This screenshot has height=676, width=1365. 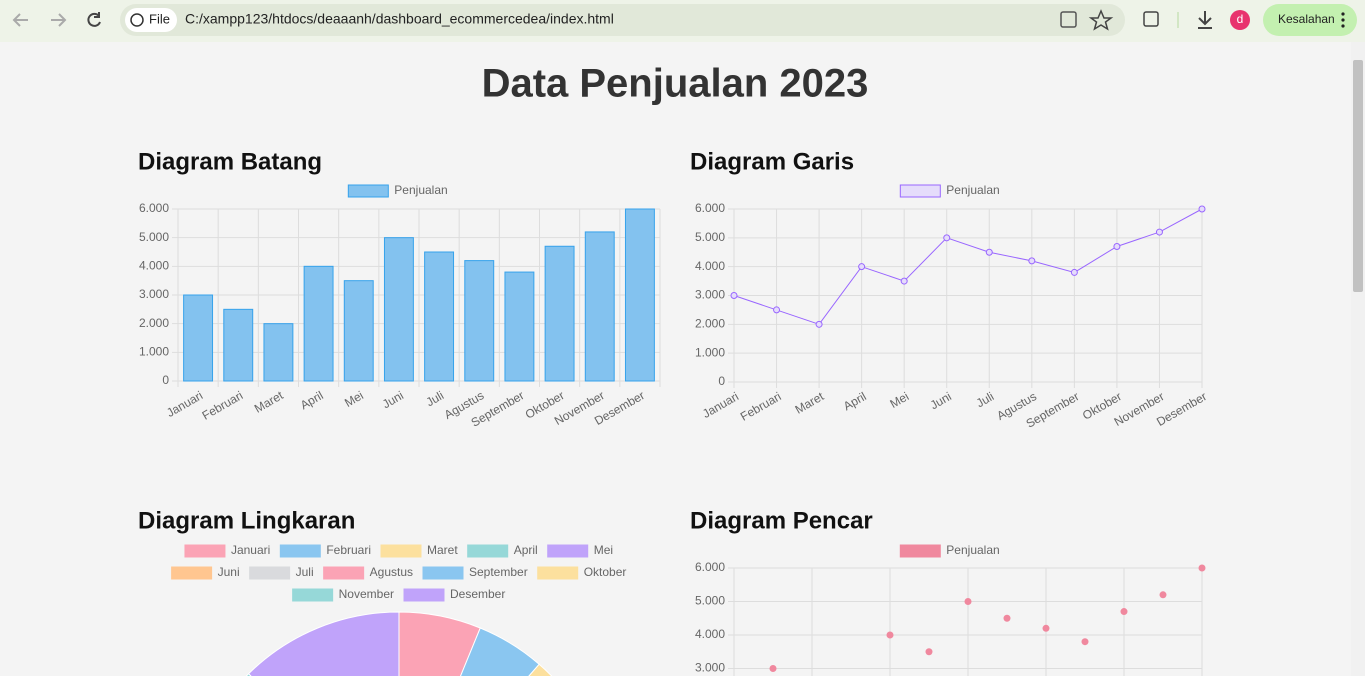 I want to click on legend-label: November, so click(x=366, y=594).